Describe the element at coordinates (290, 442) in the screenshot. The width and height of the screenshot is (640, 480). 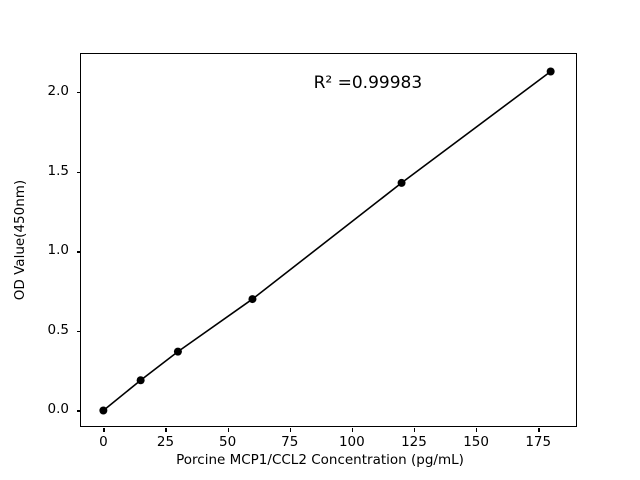
I see `x-tick-label: 75` at that location.